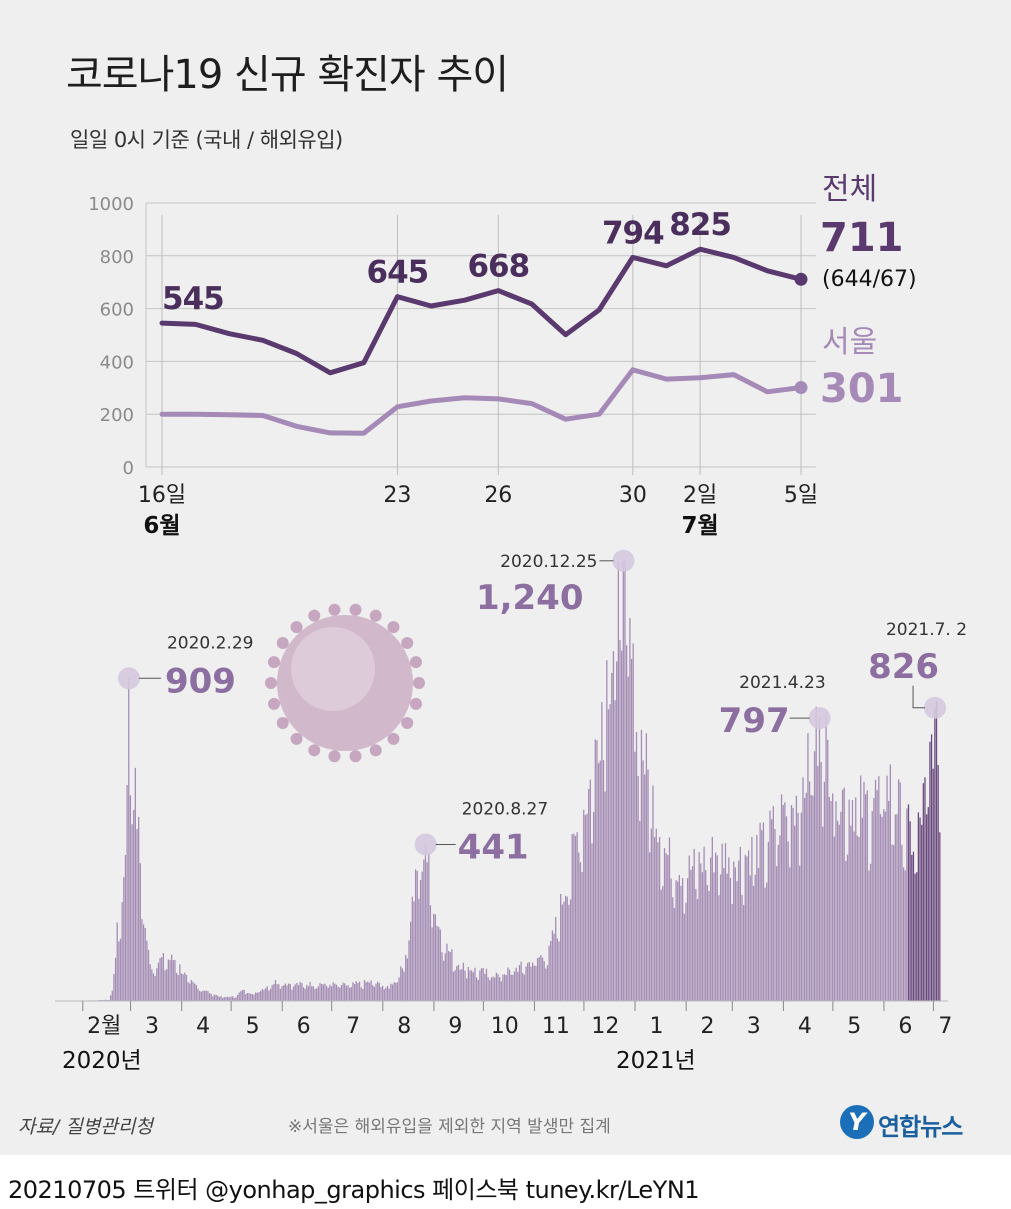 The width and height of the screenshot is (1011, 1209). I want to click on month-tick-label: 3, so click(754, 1026).